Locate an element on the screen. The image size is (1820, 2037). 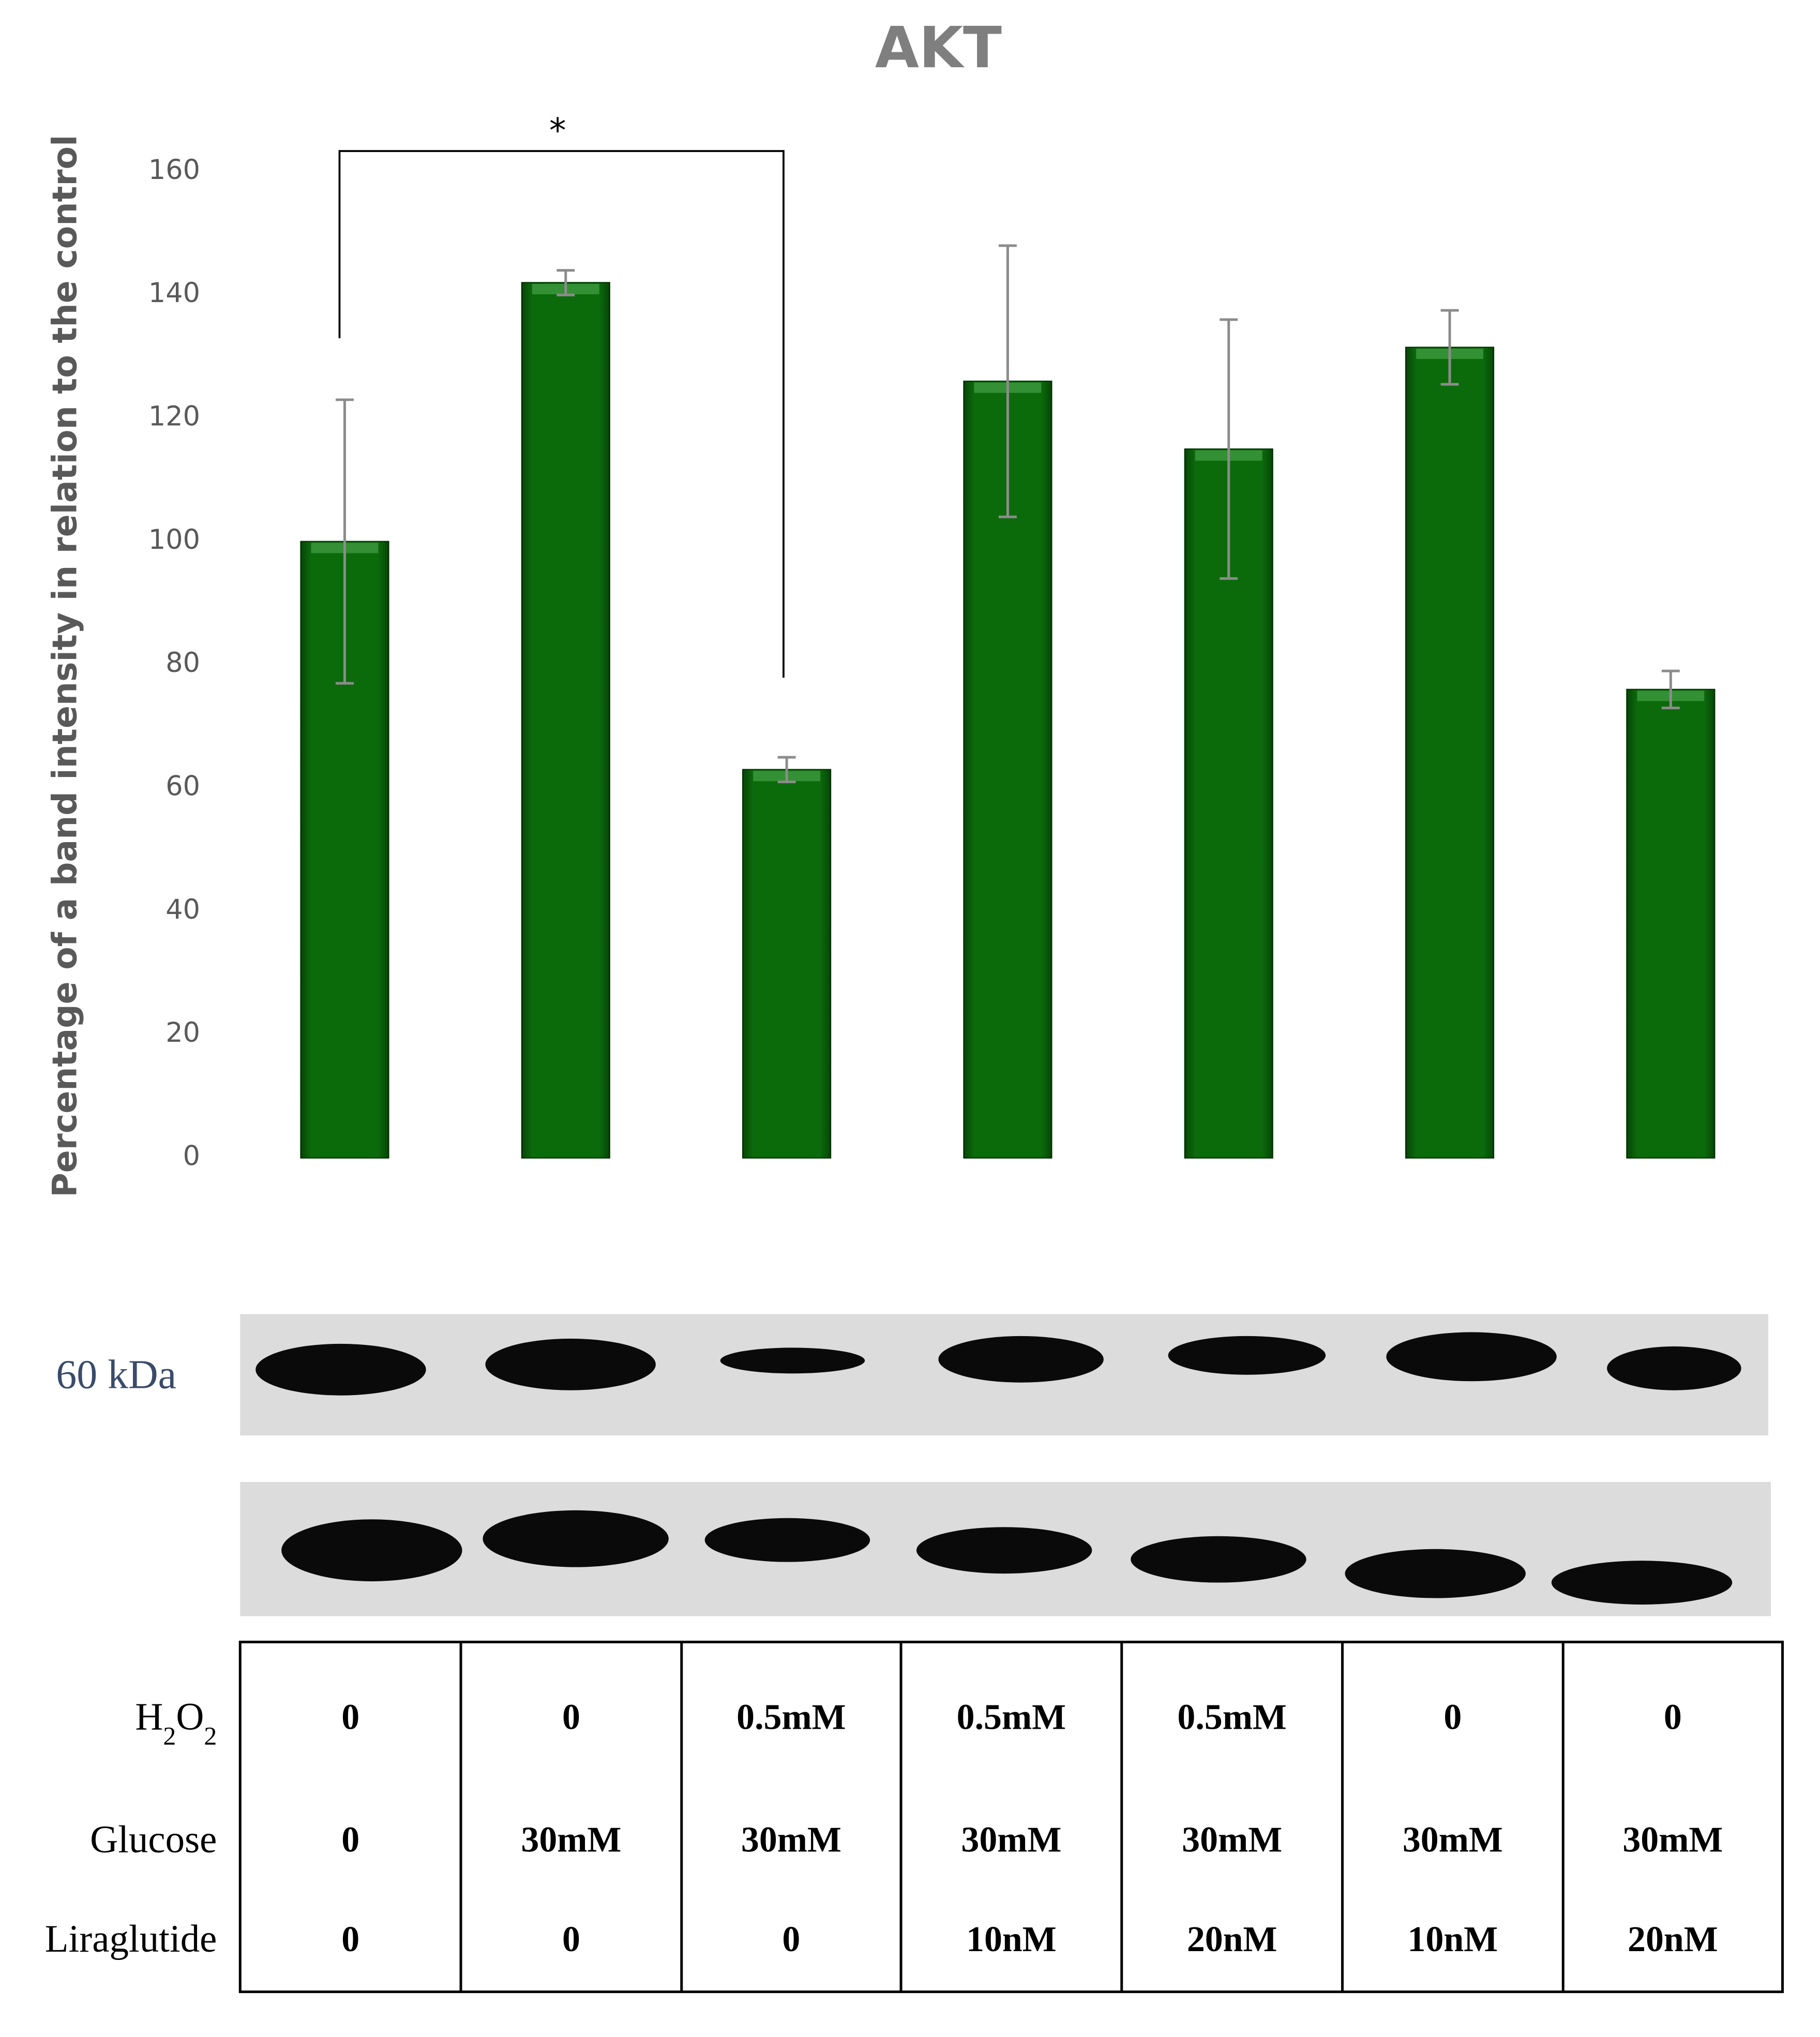
y-tick-label: 120 is located at coordinates (174, 417).